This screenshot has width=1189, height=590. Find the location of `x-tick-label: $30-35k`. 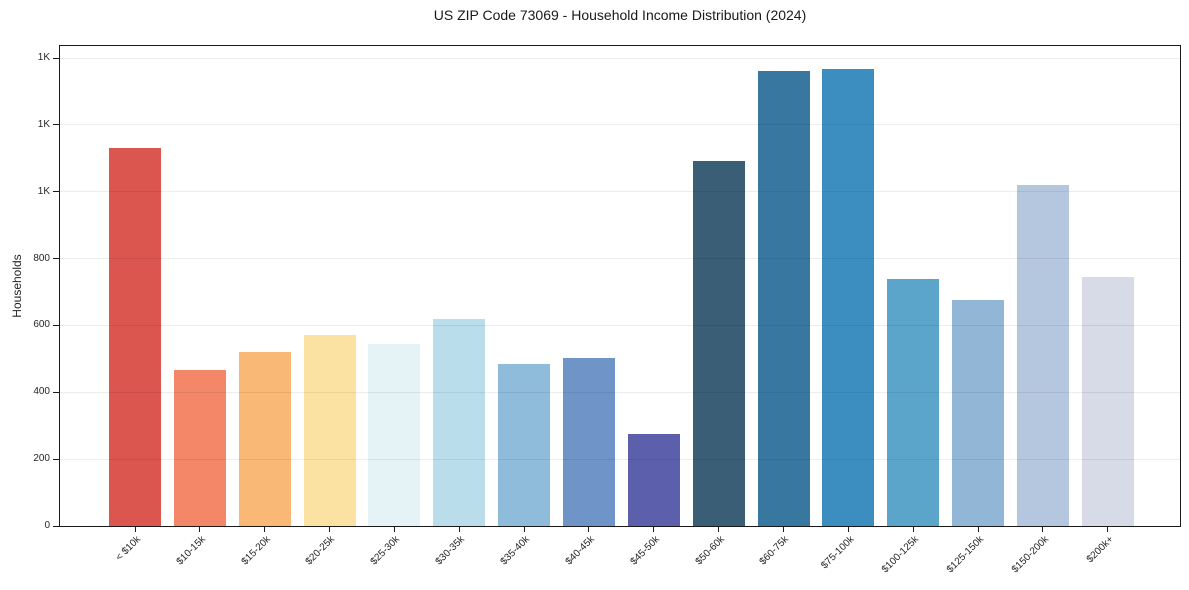

x-tick-label: $30-35k is located at coordinates (450, 551).